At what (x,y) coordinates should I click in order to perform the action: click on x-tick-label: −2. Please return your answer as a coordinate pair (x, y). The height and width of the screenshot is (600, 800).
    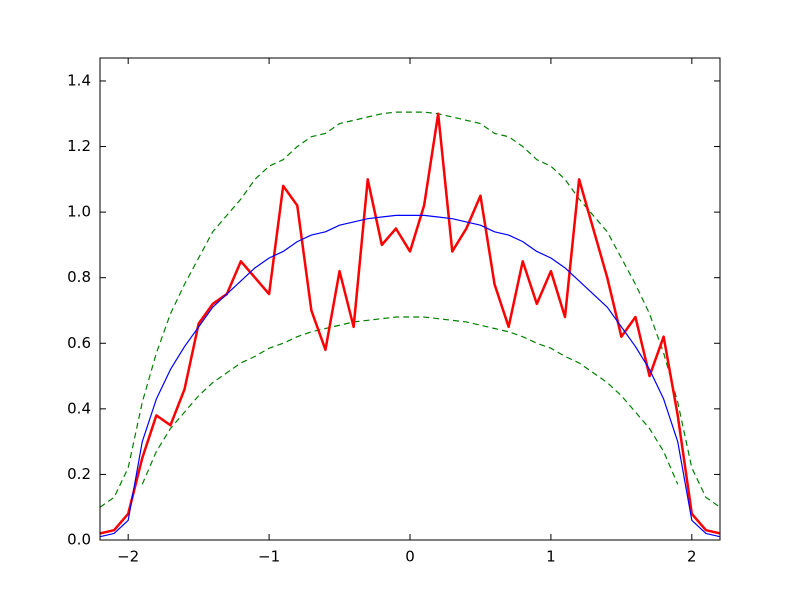
    Looking at the image, I should click on (128, 557).